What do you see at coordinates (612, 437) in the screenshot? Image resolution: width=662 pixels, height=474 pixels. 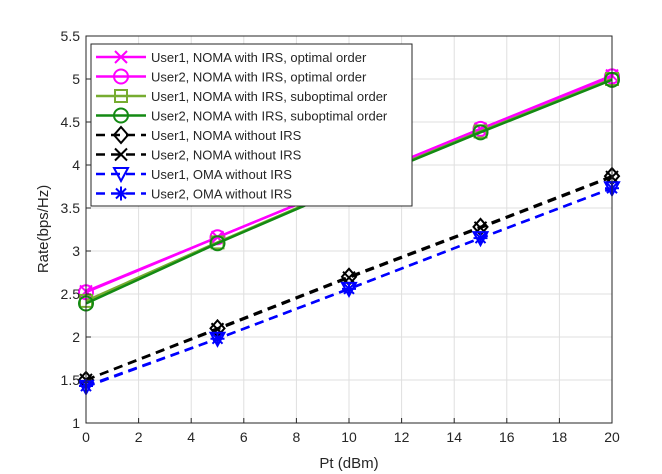 I see `x-tick-label: 20` at bounding box center [612, 437].